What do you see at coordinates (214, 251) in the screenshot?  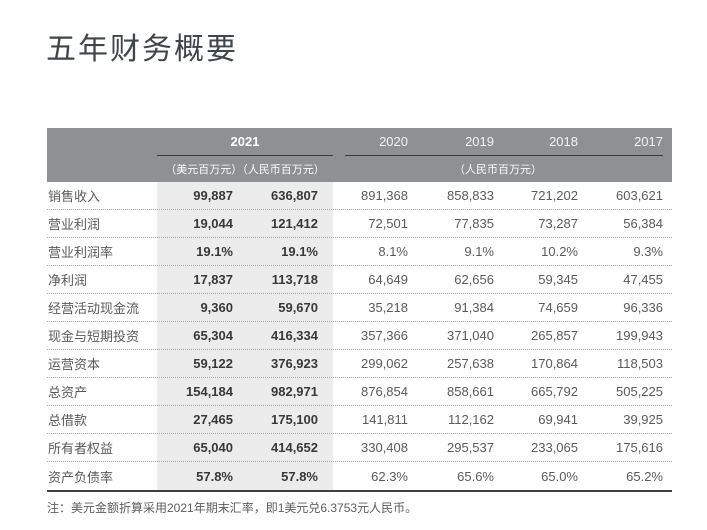 I see `value-2021-usd: 19.1%` at bounding box center [214, 251].